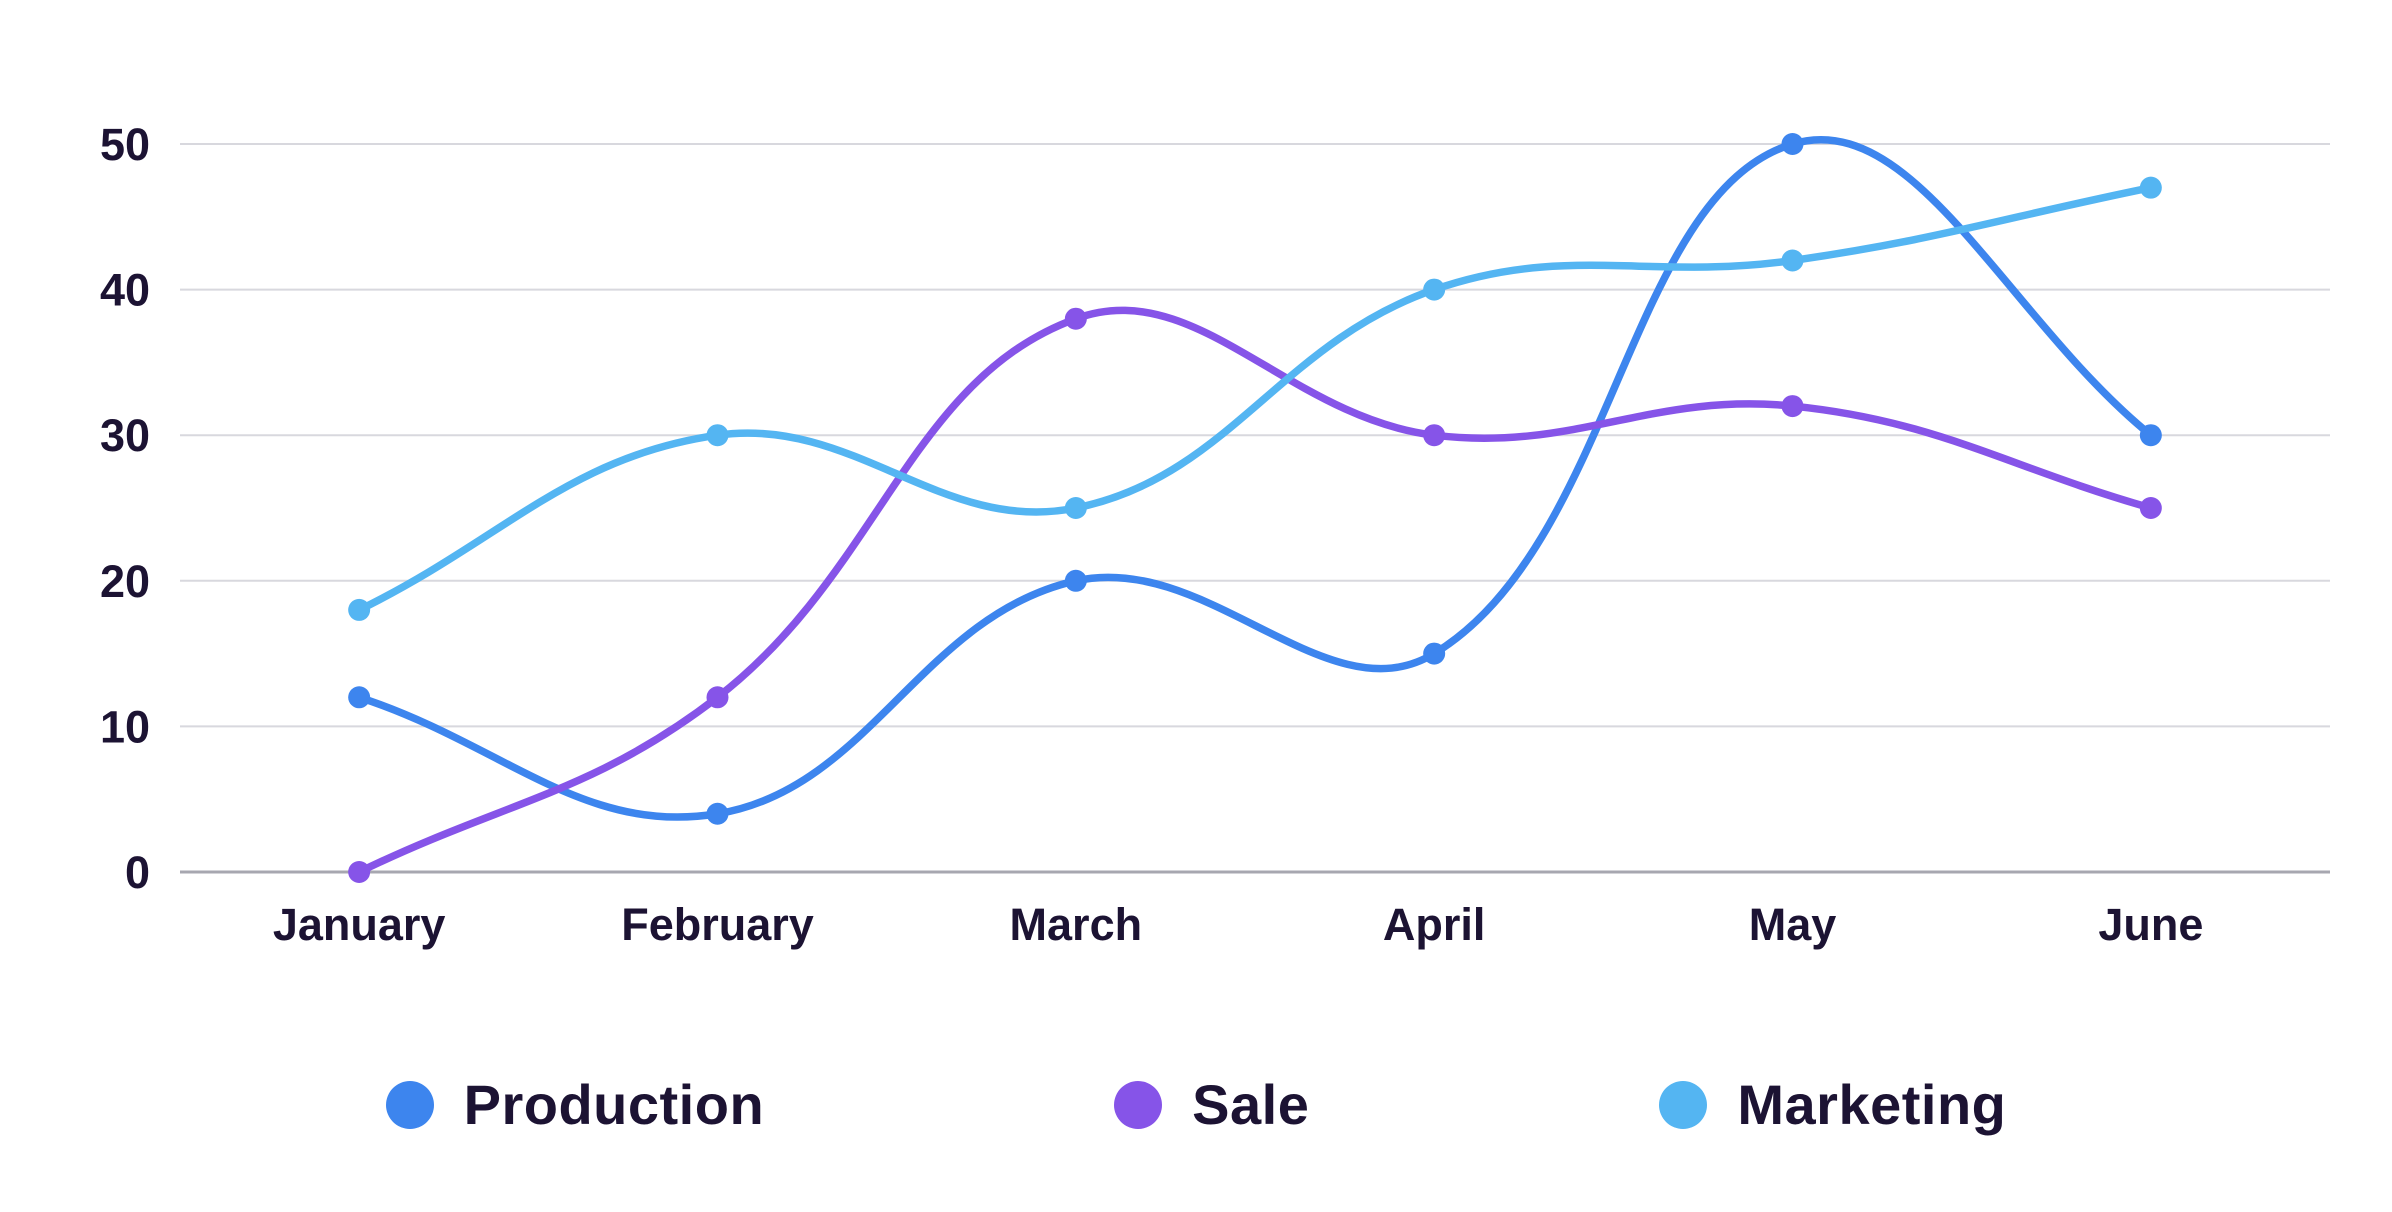 This screenshot has width=2392, height=1212. I want to click on data-point-sale-june, so click(2150, 508).